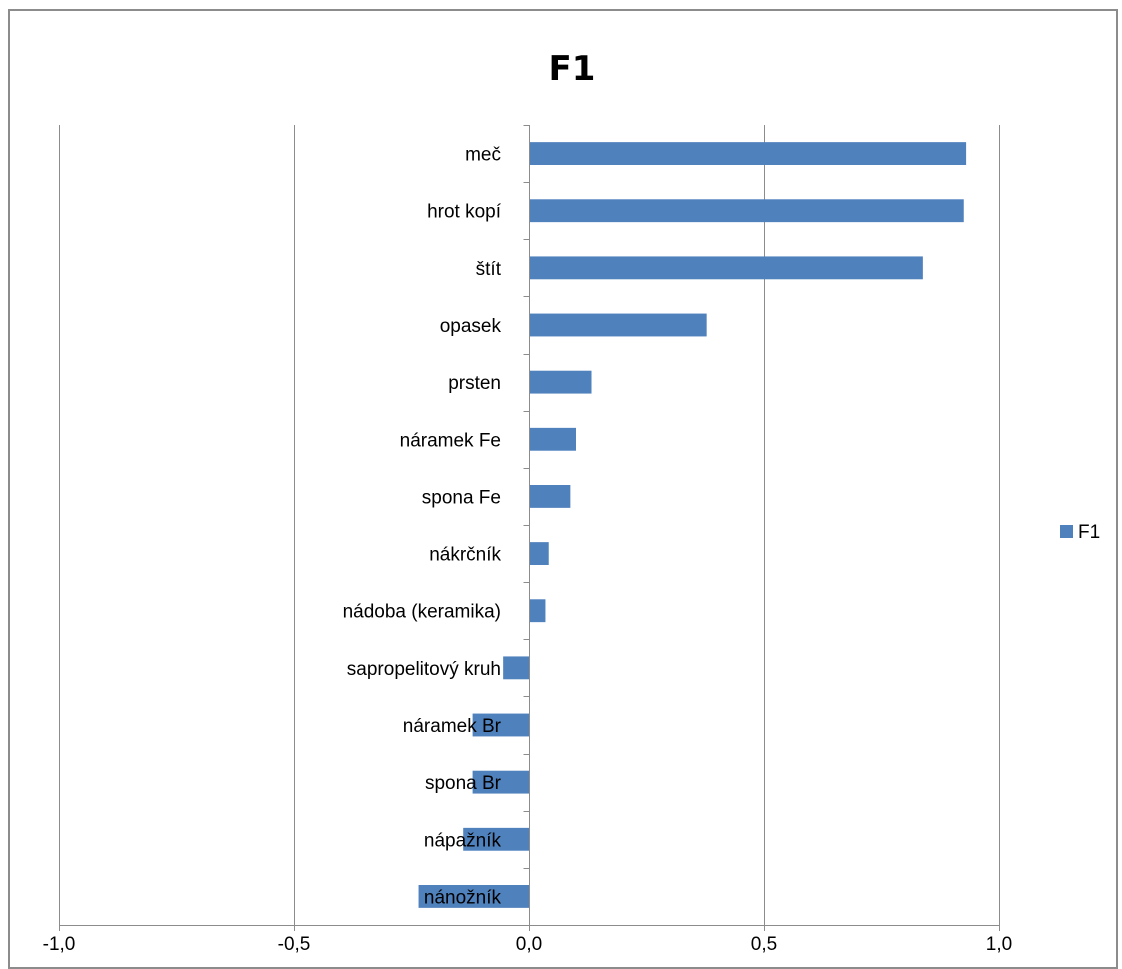  What do you see at coordinates (999, 944) in the screenshot?
I see `x-tick-label-4: 1,0` at bounding box center [999, 944].